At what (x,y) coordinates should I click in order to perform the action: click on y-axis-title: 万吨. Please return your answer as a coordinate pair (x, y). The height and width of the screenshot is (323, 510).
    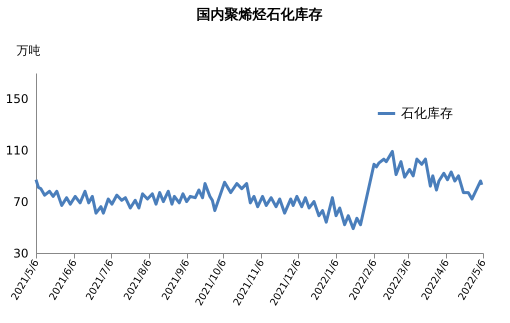
    Looking at the image, I should click on (28, 51).